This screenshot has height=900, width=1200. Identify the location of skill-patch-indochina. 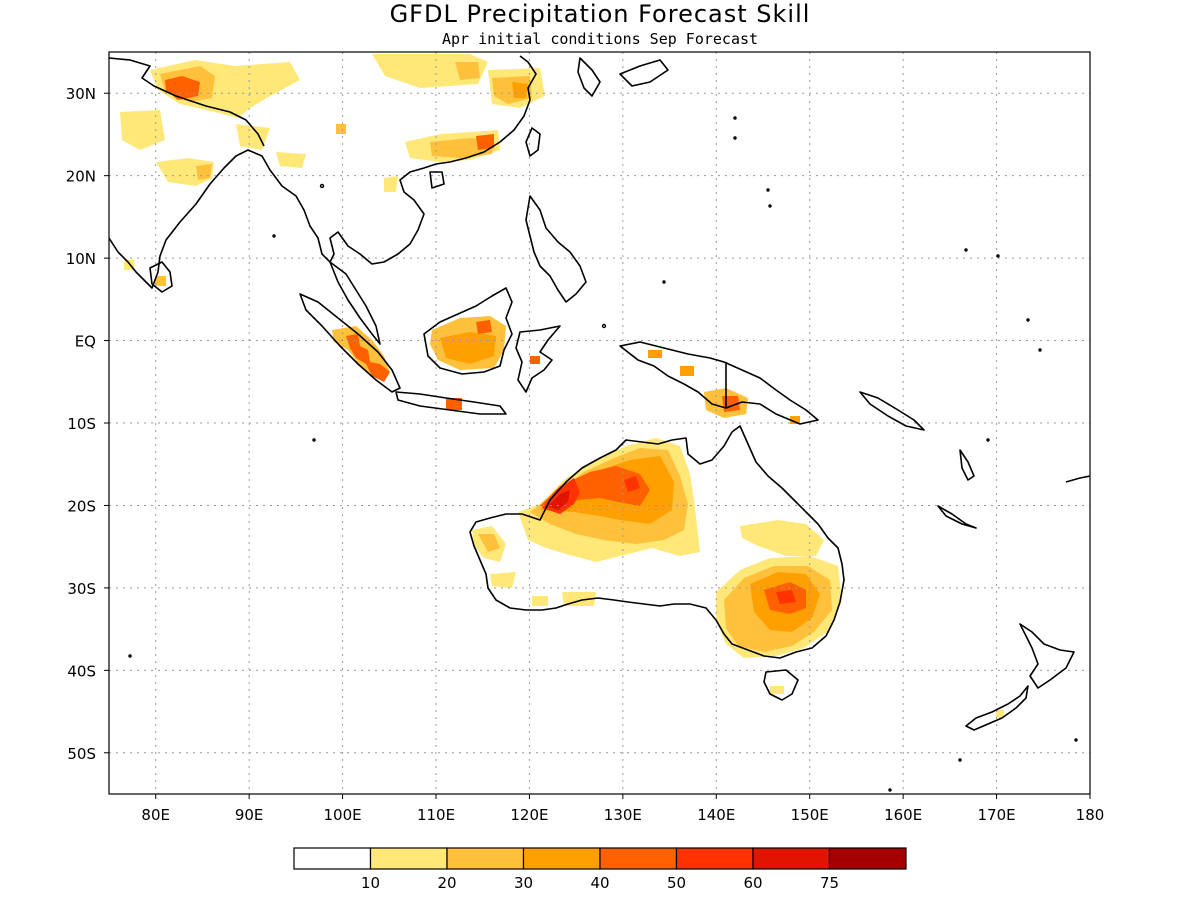
(391, 184).